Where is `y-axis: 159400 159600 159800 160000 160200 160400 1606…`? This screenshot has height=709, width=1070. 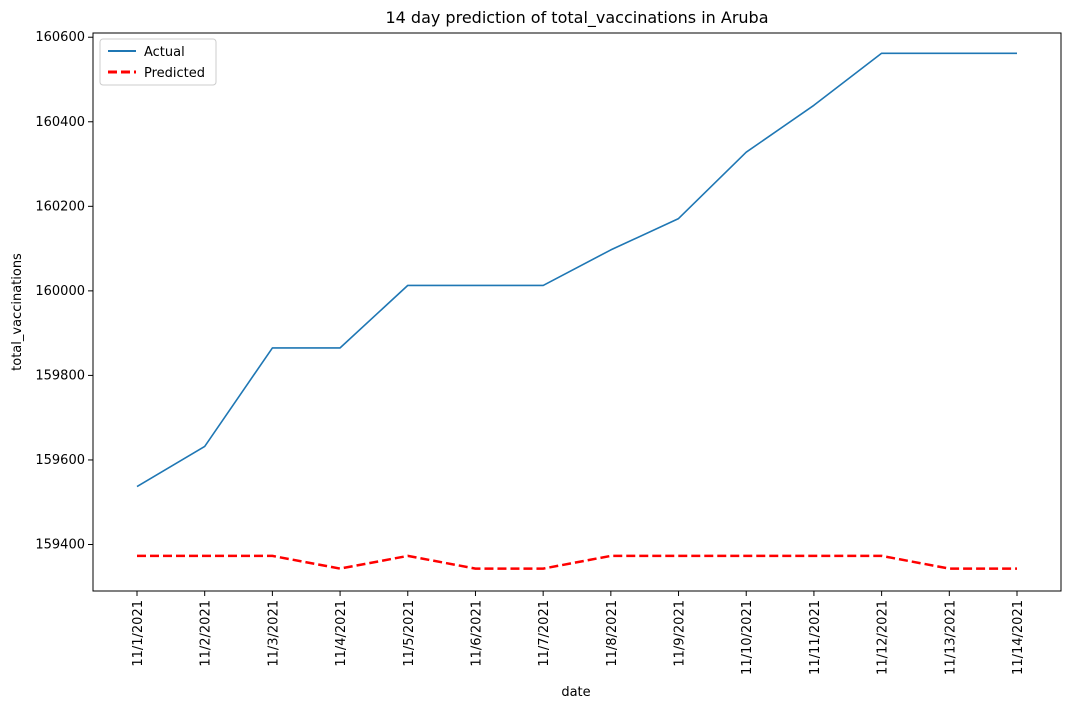
y-axis: 159400 159600 159800 160000 160200 160400 1606… is located at coordinates (64, 291).